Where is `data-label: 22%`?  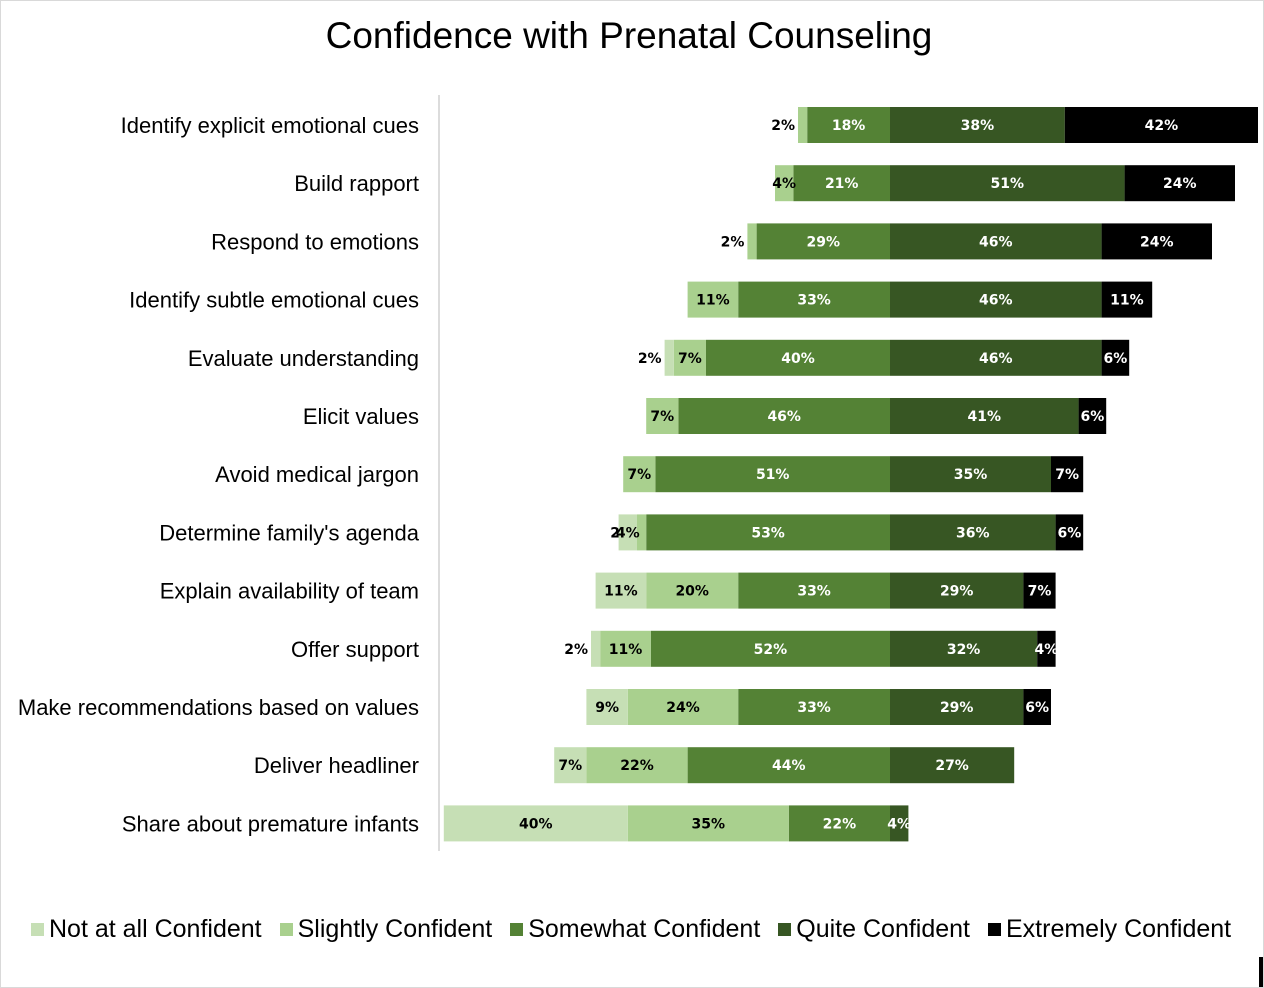
data-label: 22% is located at coordinates (637, 766).